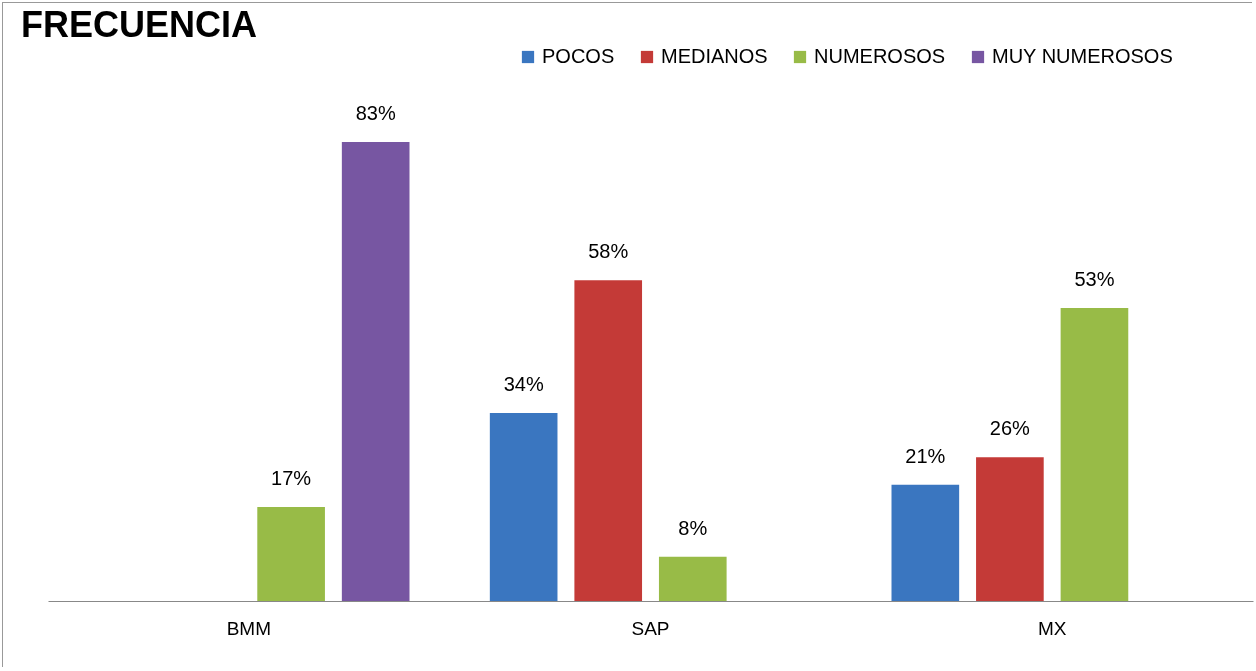 This screenshot has width=1256, height=671. Describe the element at coordinates (693, 527) in the screenshot. I see `data-label: 8%` at that location.